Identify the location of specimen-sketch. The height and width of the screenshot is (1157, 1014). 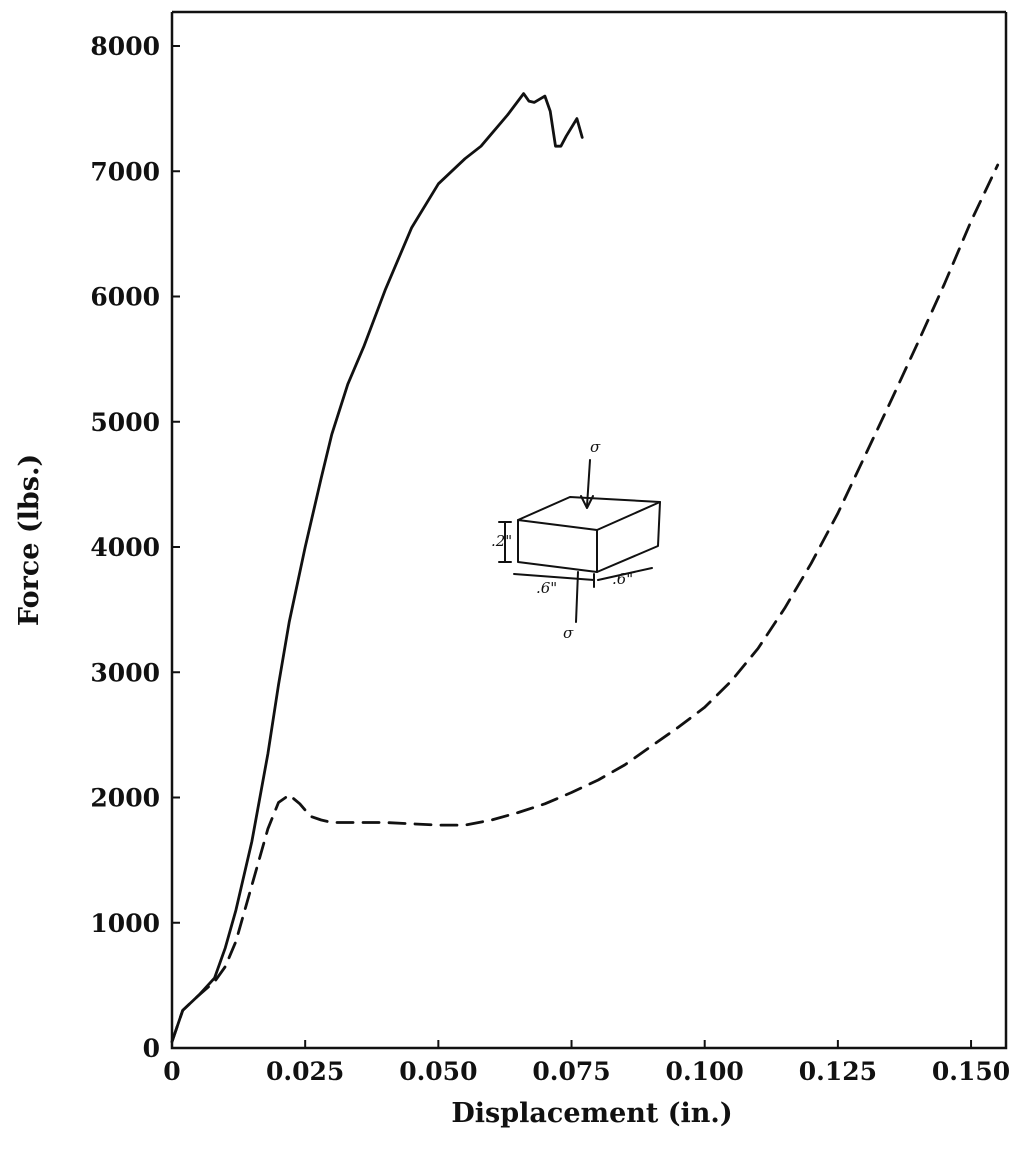
(579, 541).